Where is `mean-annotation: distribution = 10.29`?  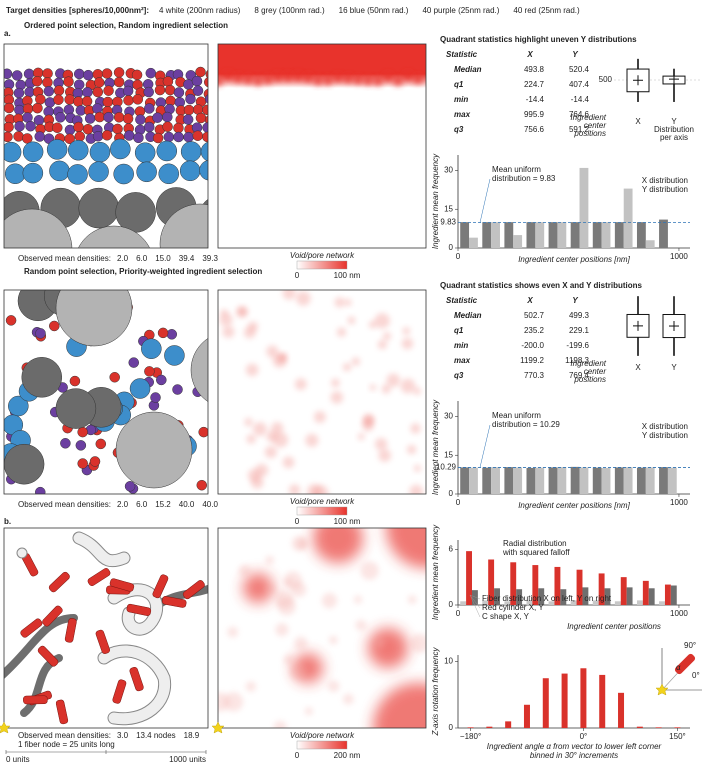
mean-annotation: distribution = 10.29 is located at coordinates (526, 424).